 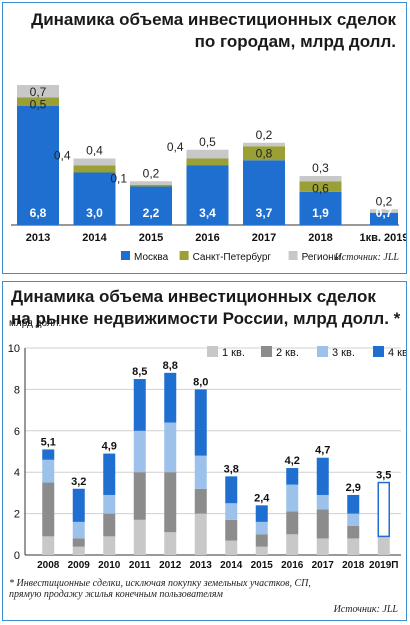 I want to click on x-tick-label: 1кв. 2019, so click(x=383, y=238).